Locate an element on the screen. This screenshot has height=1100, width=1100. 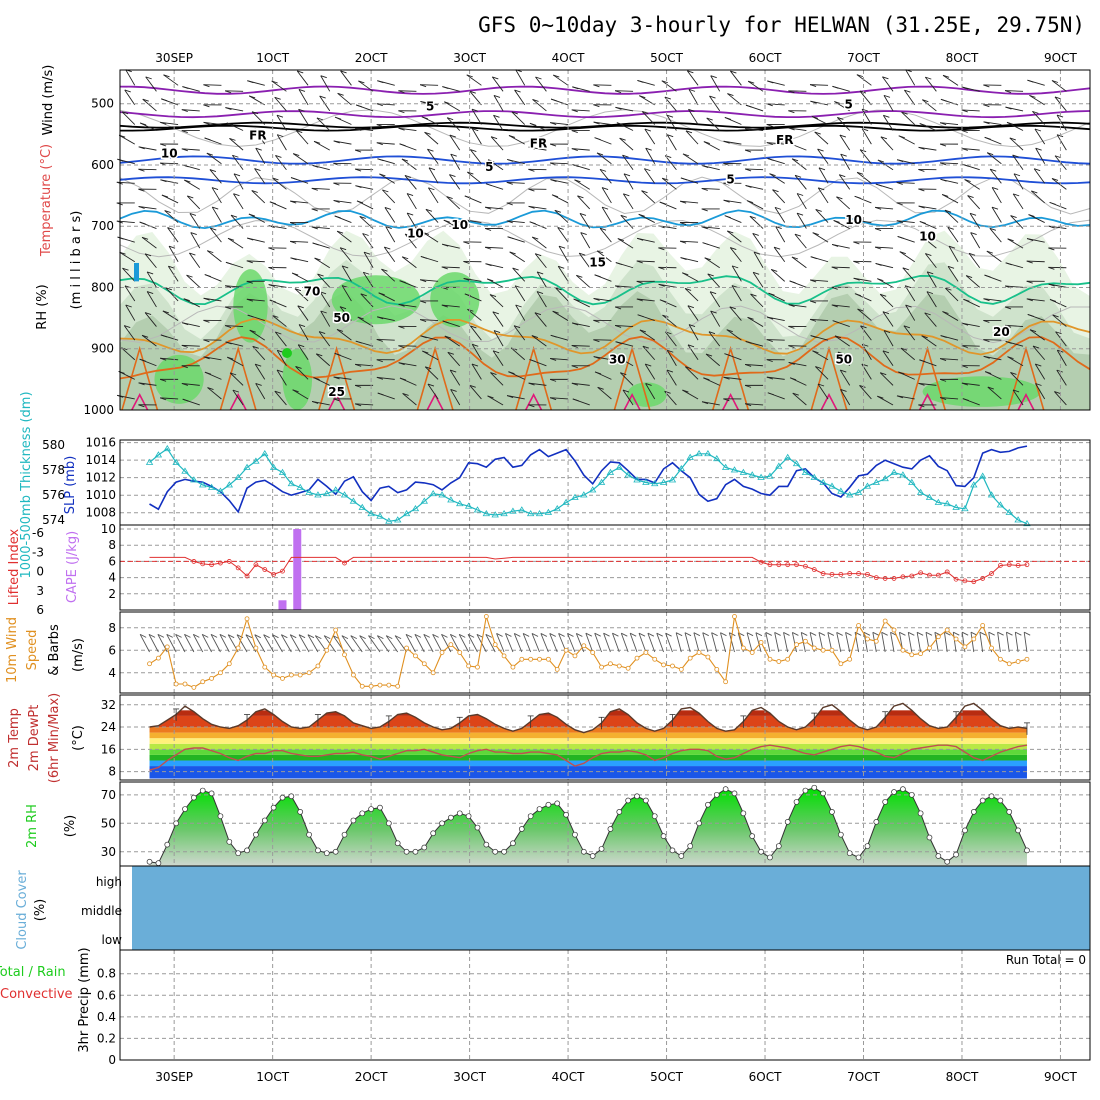
wind-tick: 4 is located at coordinates (112, 673).